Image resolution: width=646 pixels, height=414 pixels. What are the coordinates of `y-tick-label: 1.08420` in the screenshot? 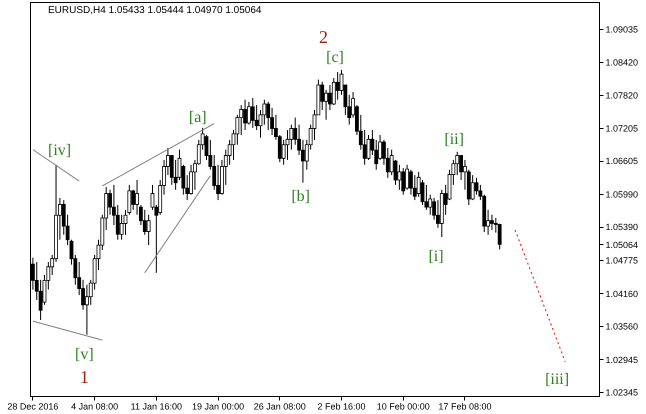 It's located at (622, 63).